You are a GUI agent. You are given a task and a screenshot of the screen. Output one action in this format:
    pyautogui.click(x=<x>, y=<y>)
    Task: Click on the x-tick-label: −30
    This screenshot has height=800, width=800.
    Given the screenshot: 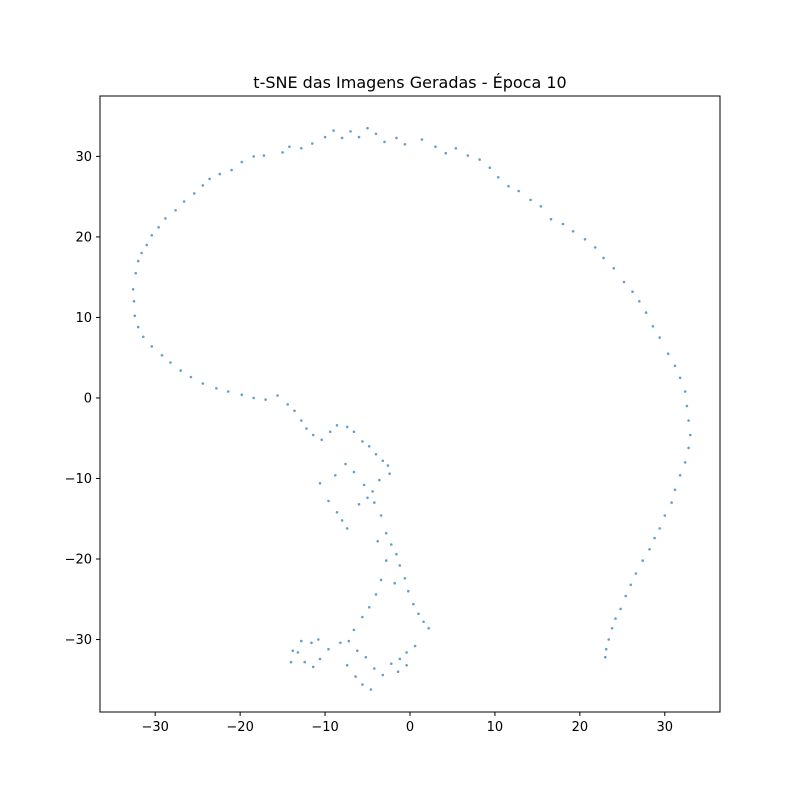 What is the action you would take?
    pyautogui.click(x=154, y=727)
    